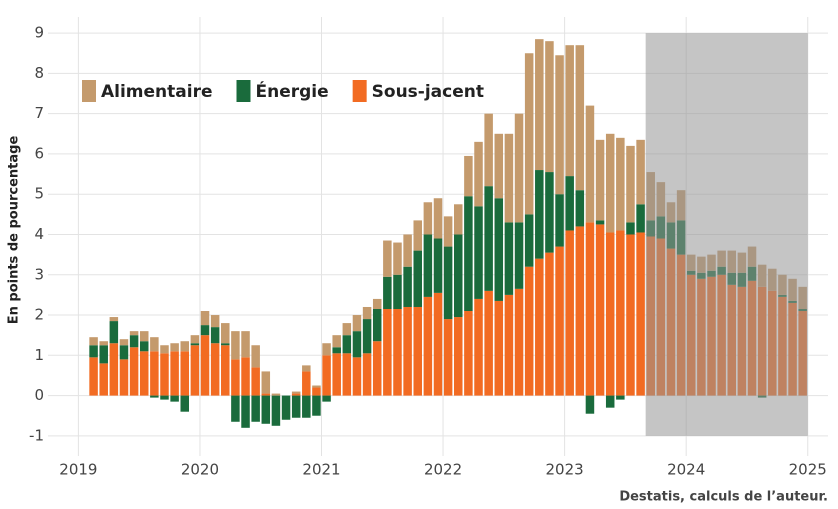  I want to click on y-tick-label: 0, so click(39, 395).